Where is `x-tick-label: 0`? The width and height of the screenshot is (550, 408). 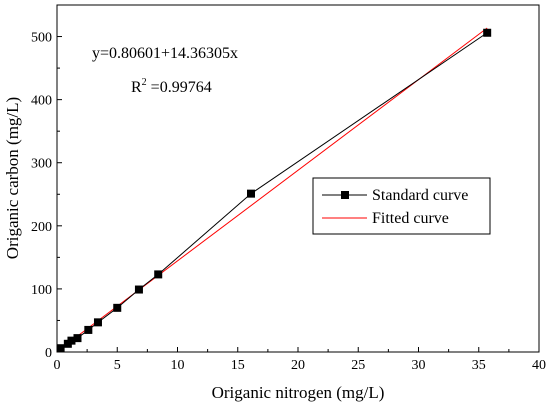
x-tick-label: 0 is located at coordinates (57, 365).